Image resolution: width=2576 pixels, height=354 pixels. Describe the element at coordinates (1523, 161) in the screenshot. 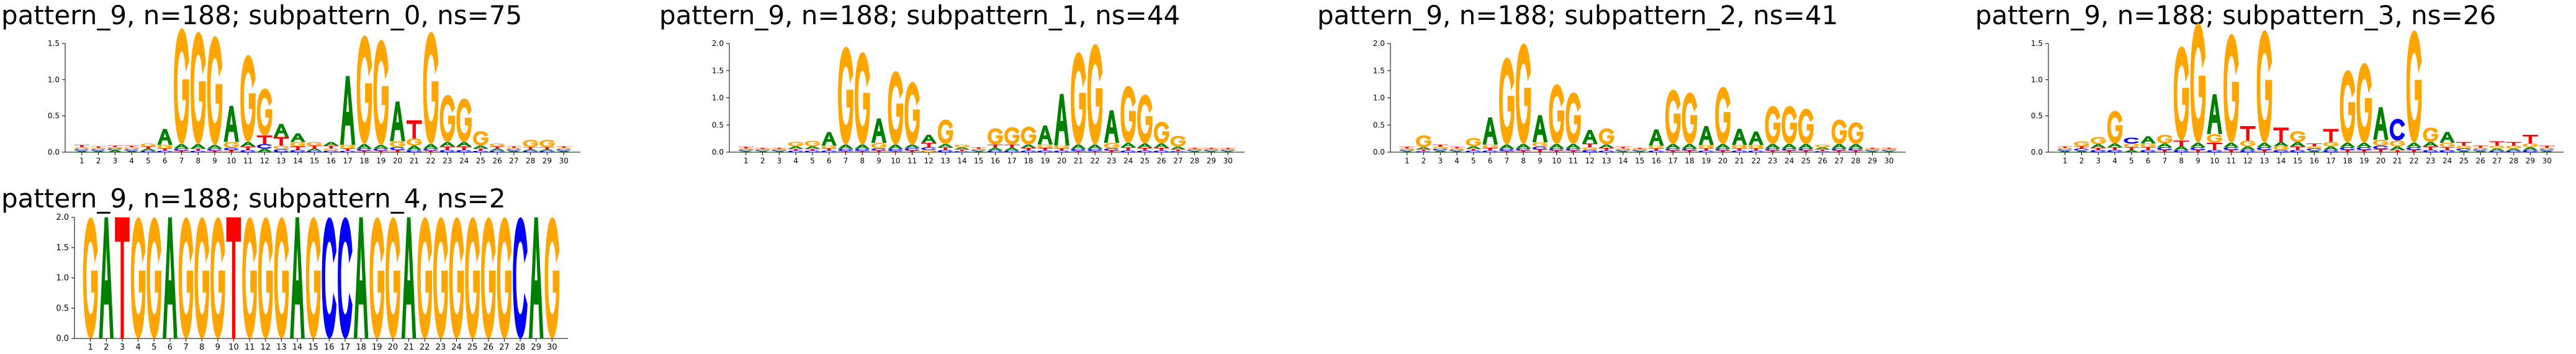

I see `x-tick-label: 8` at that location.